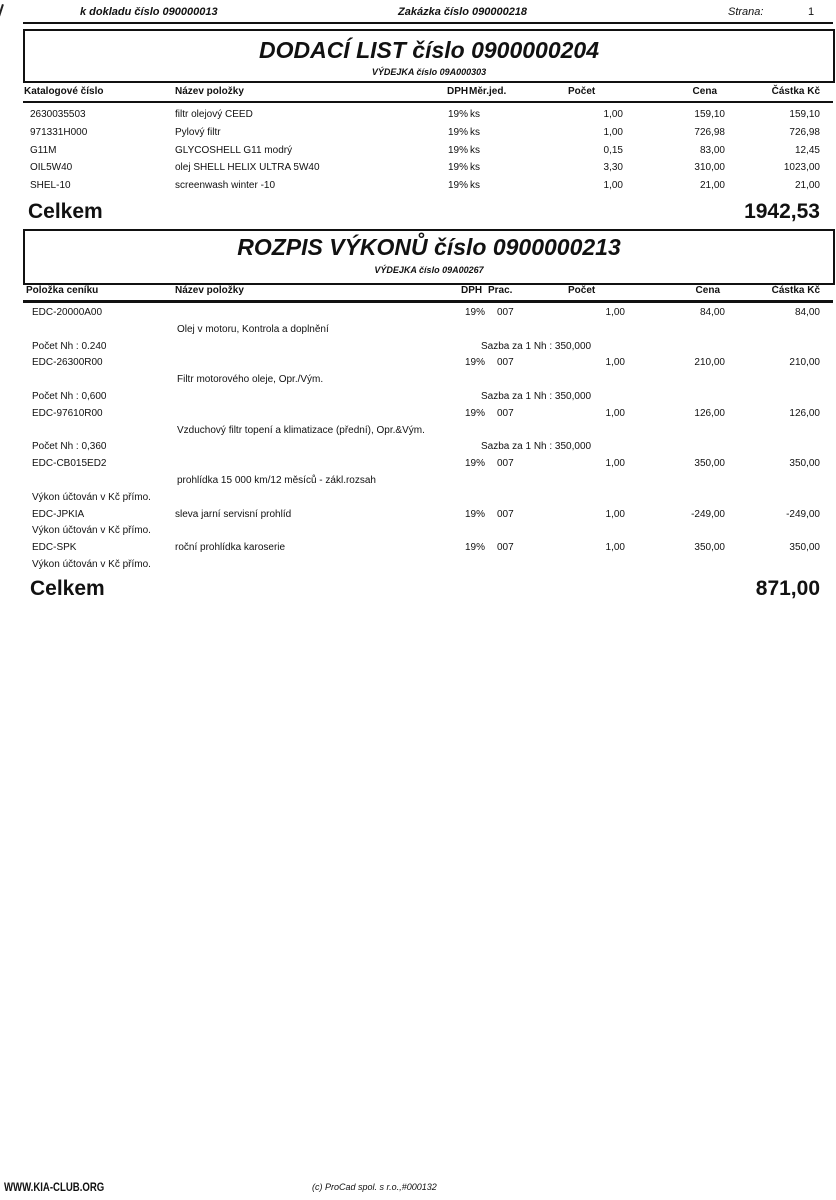 The image size is (836, 1200). What do you see at coordinates (64, 91) in the screenshot?
I see `column-header: Katalogové číslo` at bounding box center [64, 91].